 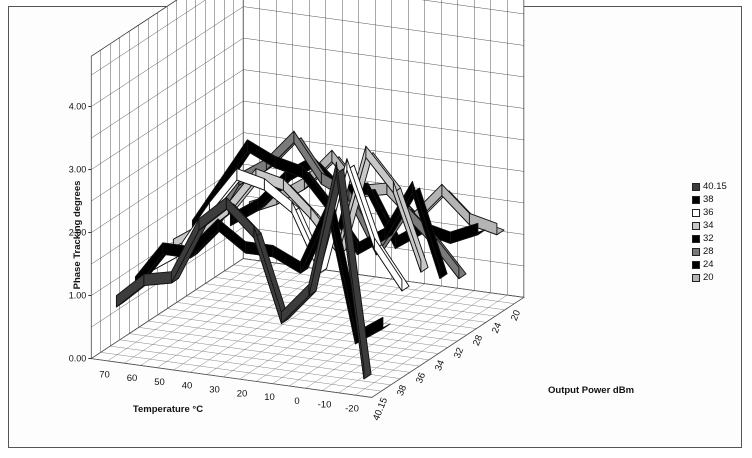 I want to click on y-tick-label: 1.00, so click(x=78, y=296).